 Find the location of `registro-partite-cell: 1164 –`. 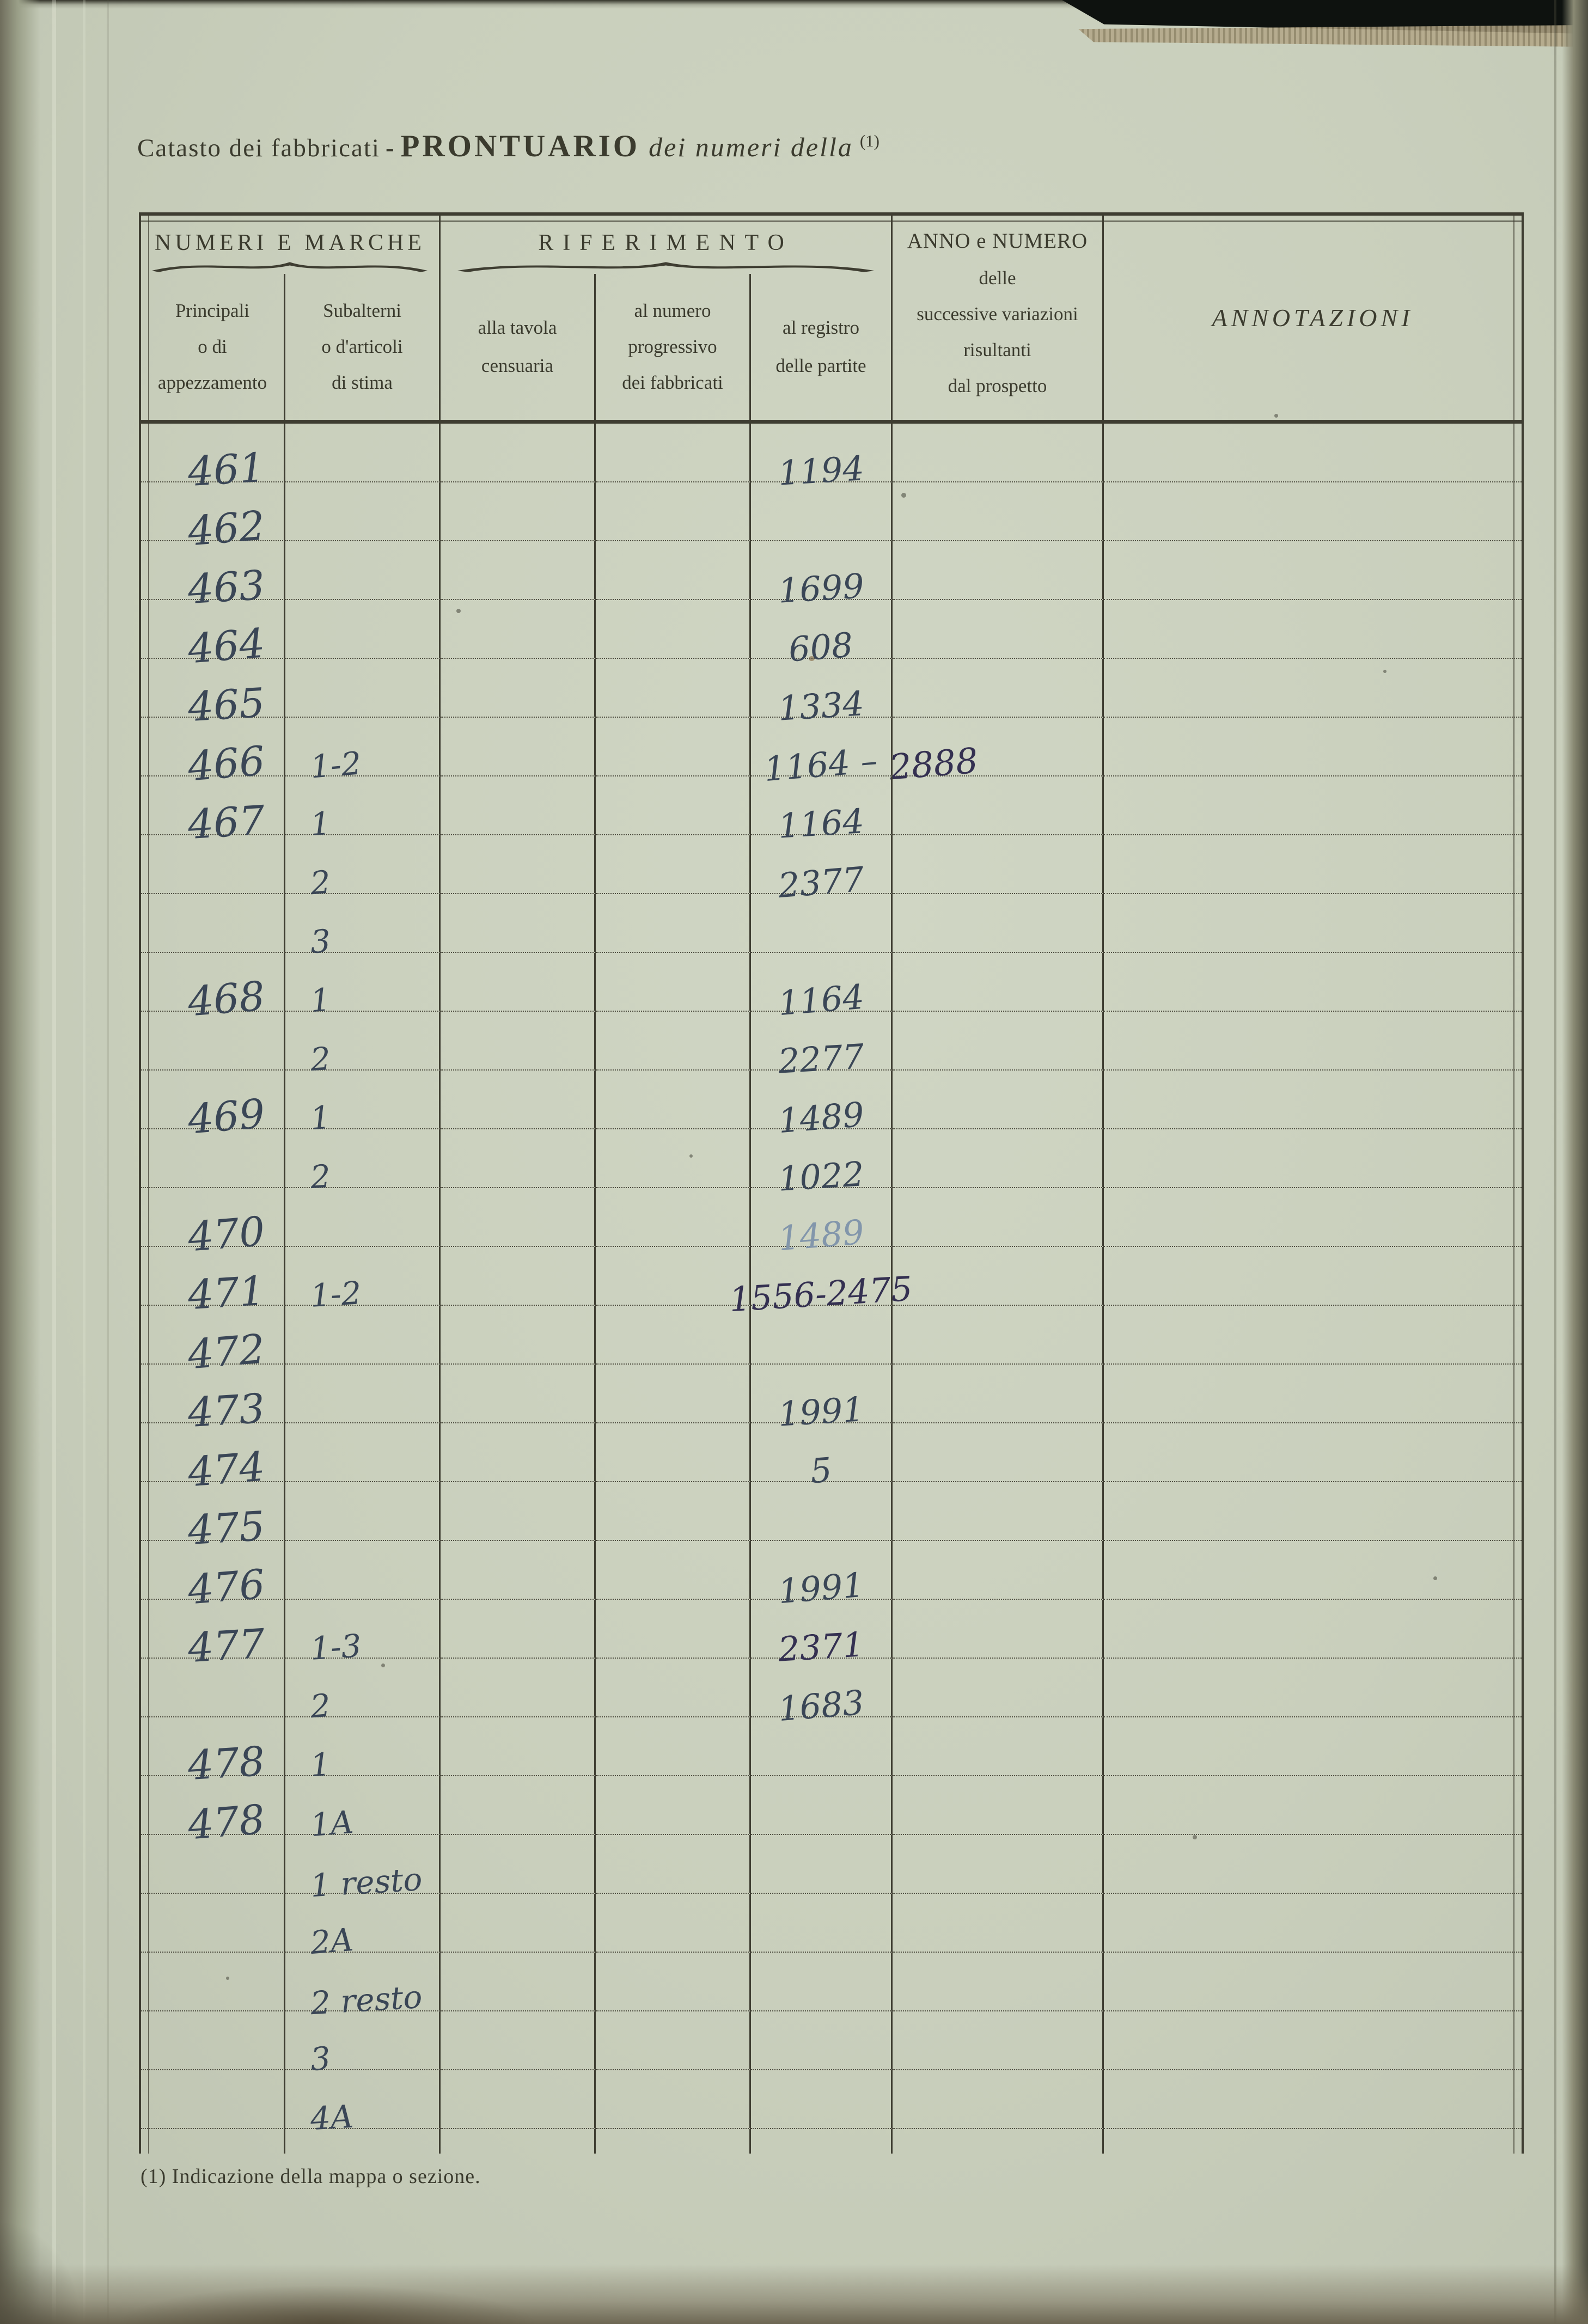

registro-partite-cell: 1164 – is located at coordinates (822, 753).